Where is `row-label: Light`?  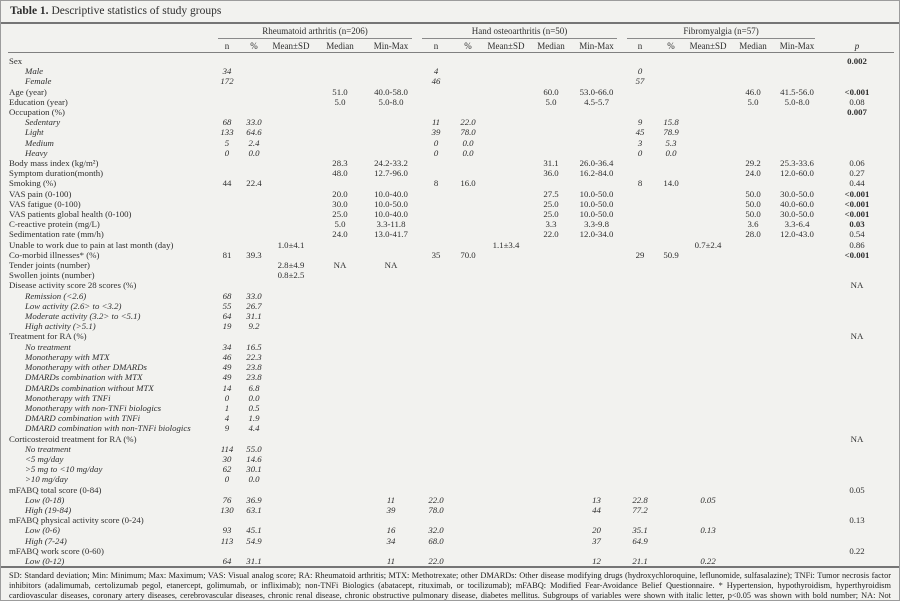 row-label: Light is located at coordinates (34, 132).